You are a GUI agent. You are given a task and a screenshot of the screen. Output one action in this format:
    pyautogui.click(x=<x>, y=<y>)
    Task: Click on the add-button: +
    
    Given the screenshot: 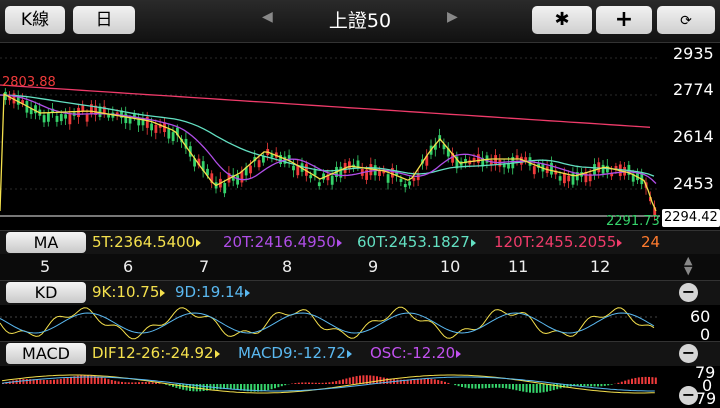 What is the action you would take?
    pyautogui.click(x=624, y=20)
    